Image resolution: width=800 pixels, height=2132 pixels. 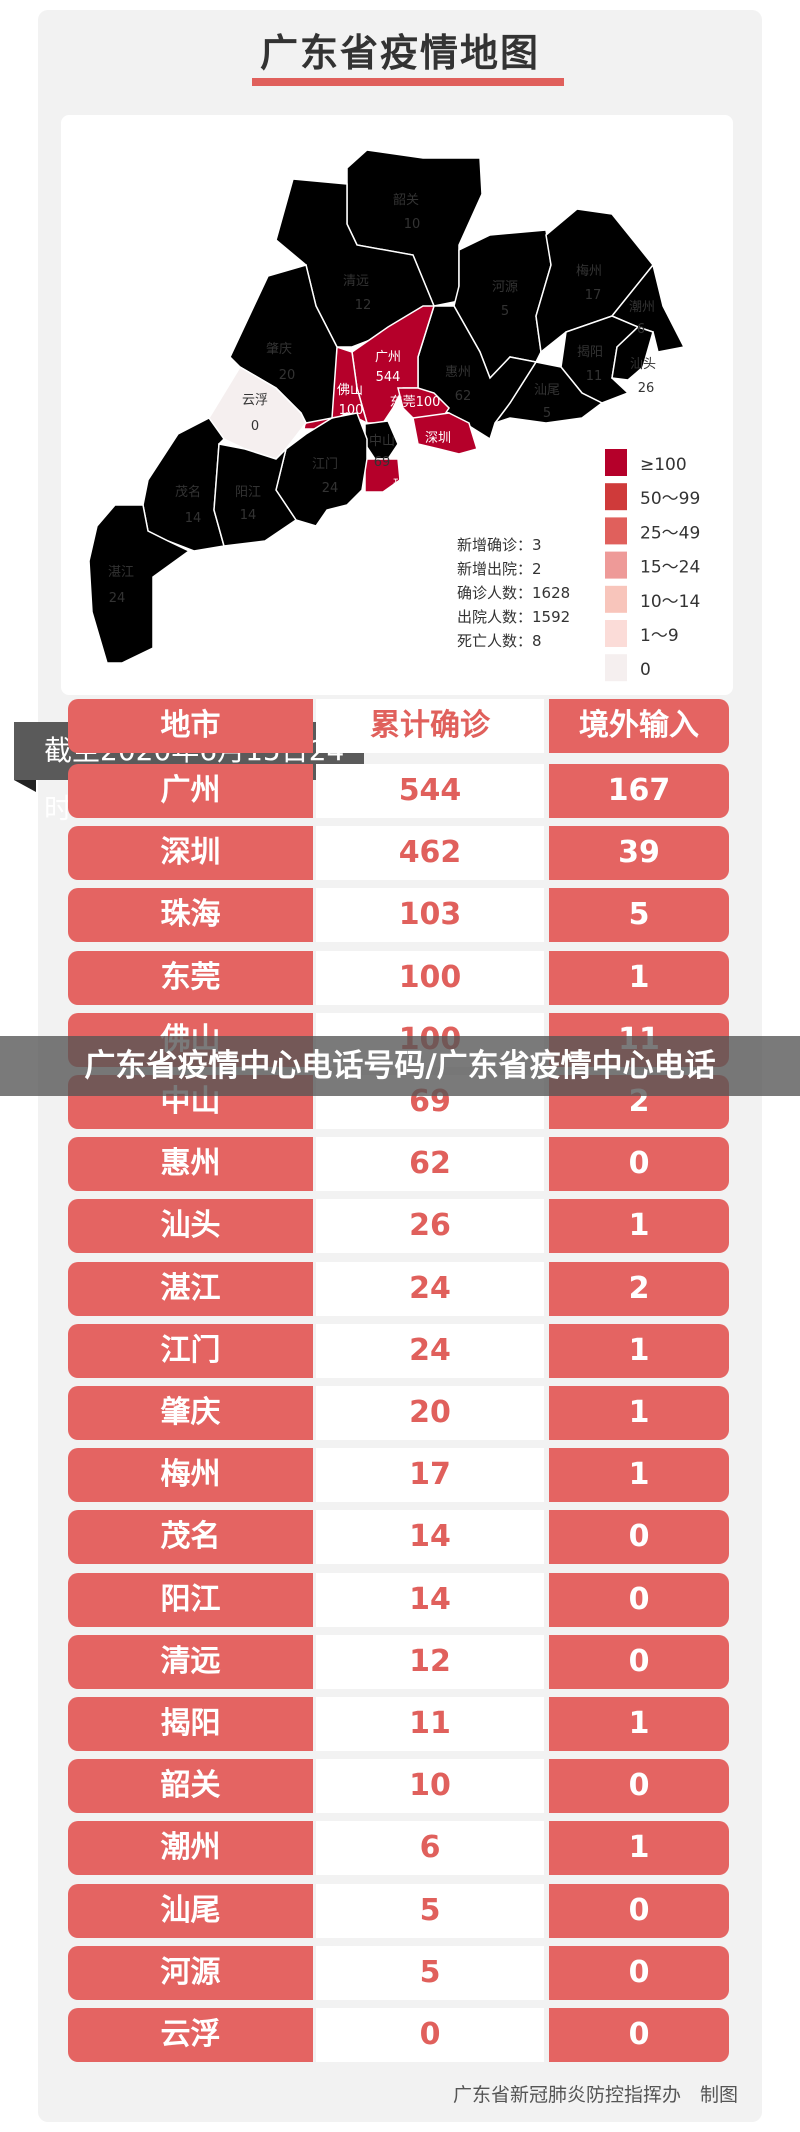 I want to click on cell-imported: 2, so click(x=639, y=1288).